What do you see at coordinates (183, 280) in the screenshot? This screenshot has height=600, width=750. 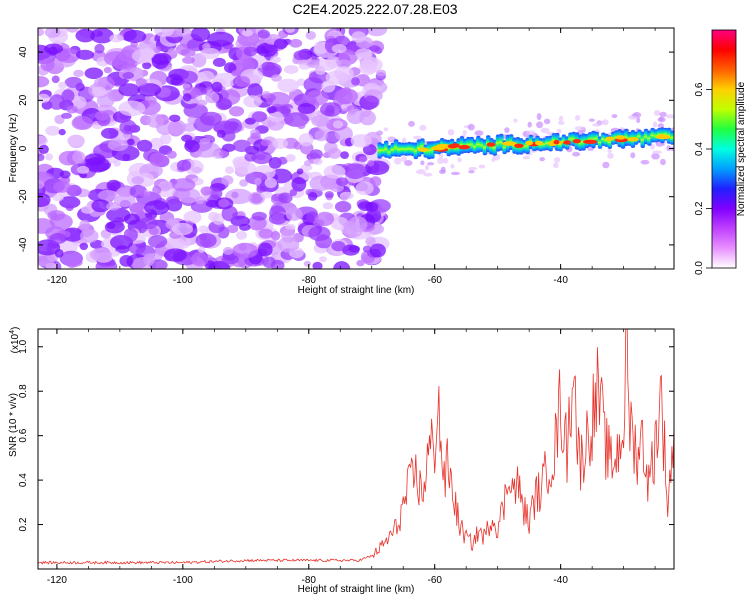 I see `spectrogram-x-tick-label: -100` at bounding box center [183, 280].